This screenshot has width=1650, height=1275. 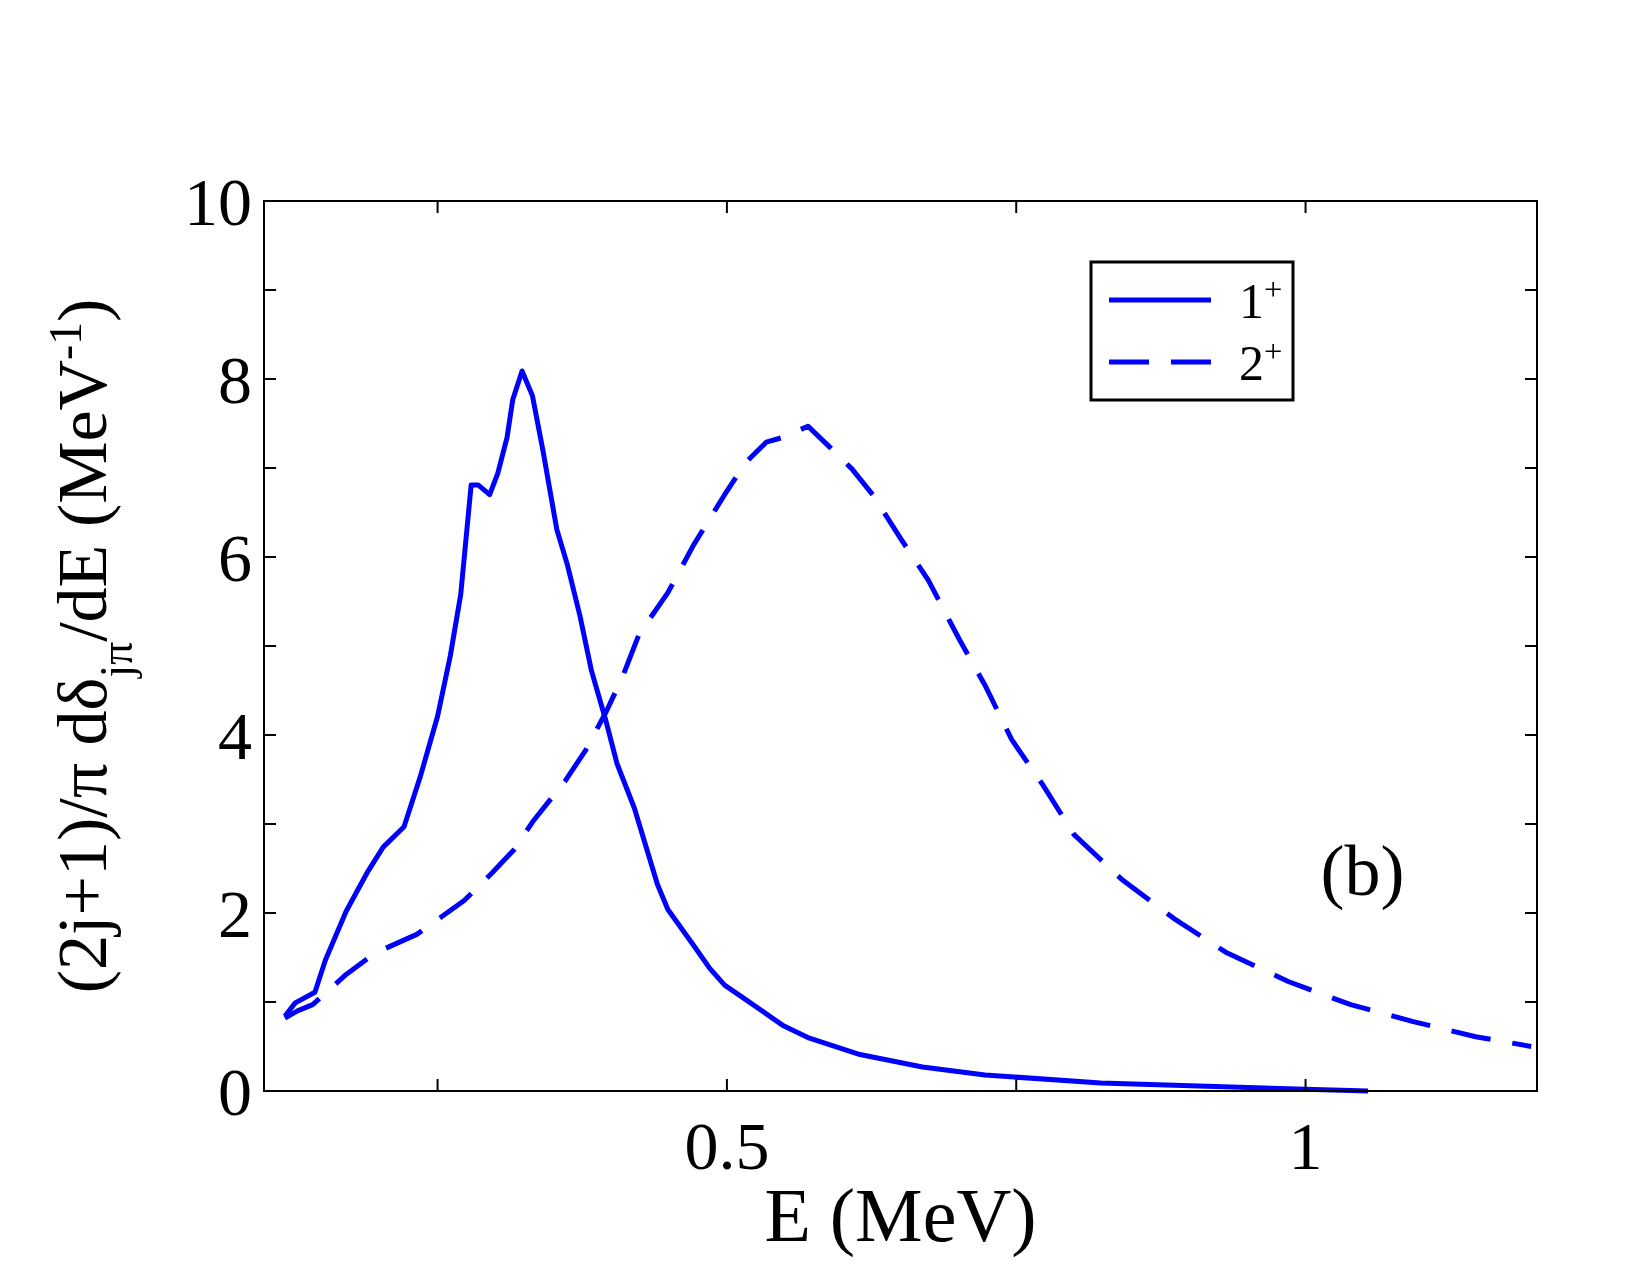 What do you see at coordinates (235, 735) in the screenshot?
I see `y-tick-label: 4` at bounding box center [235, 735].